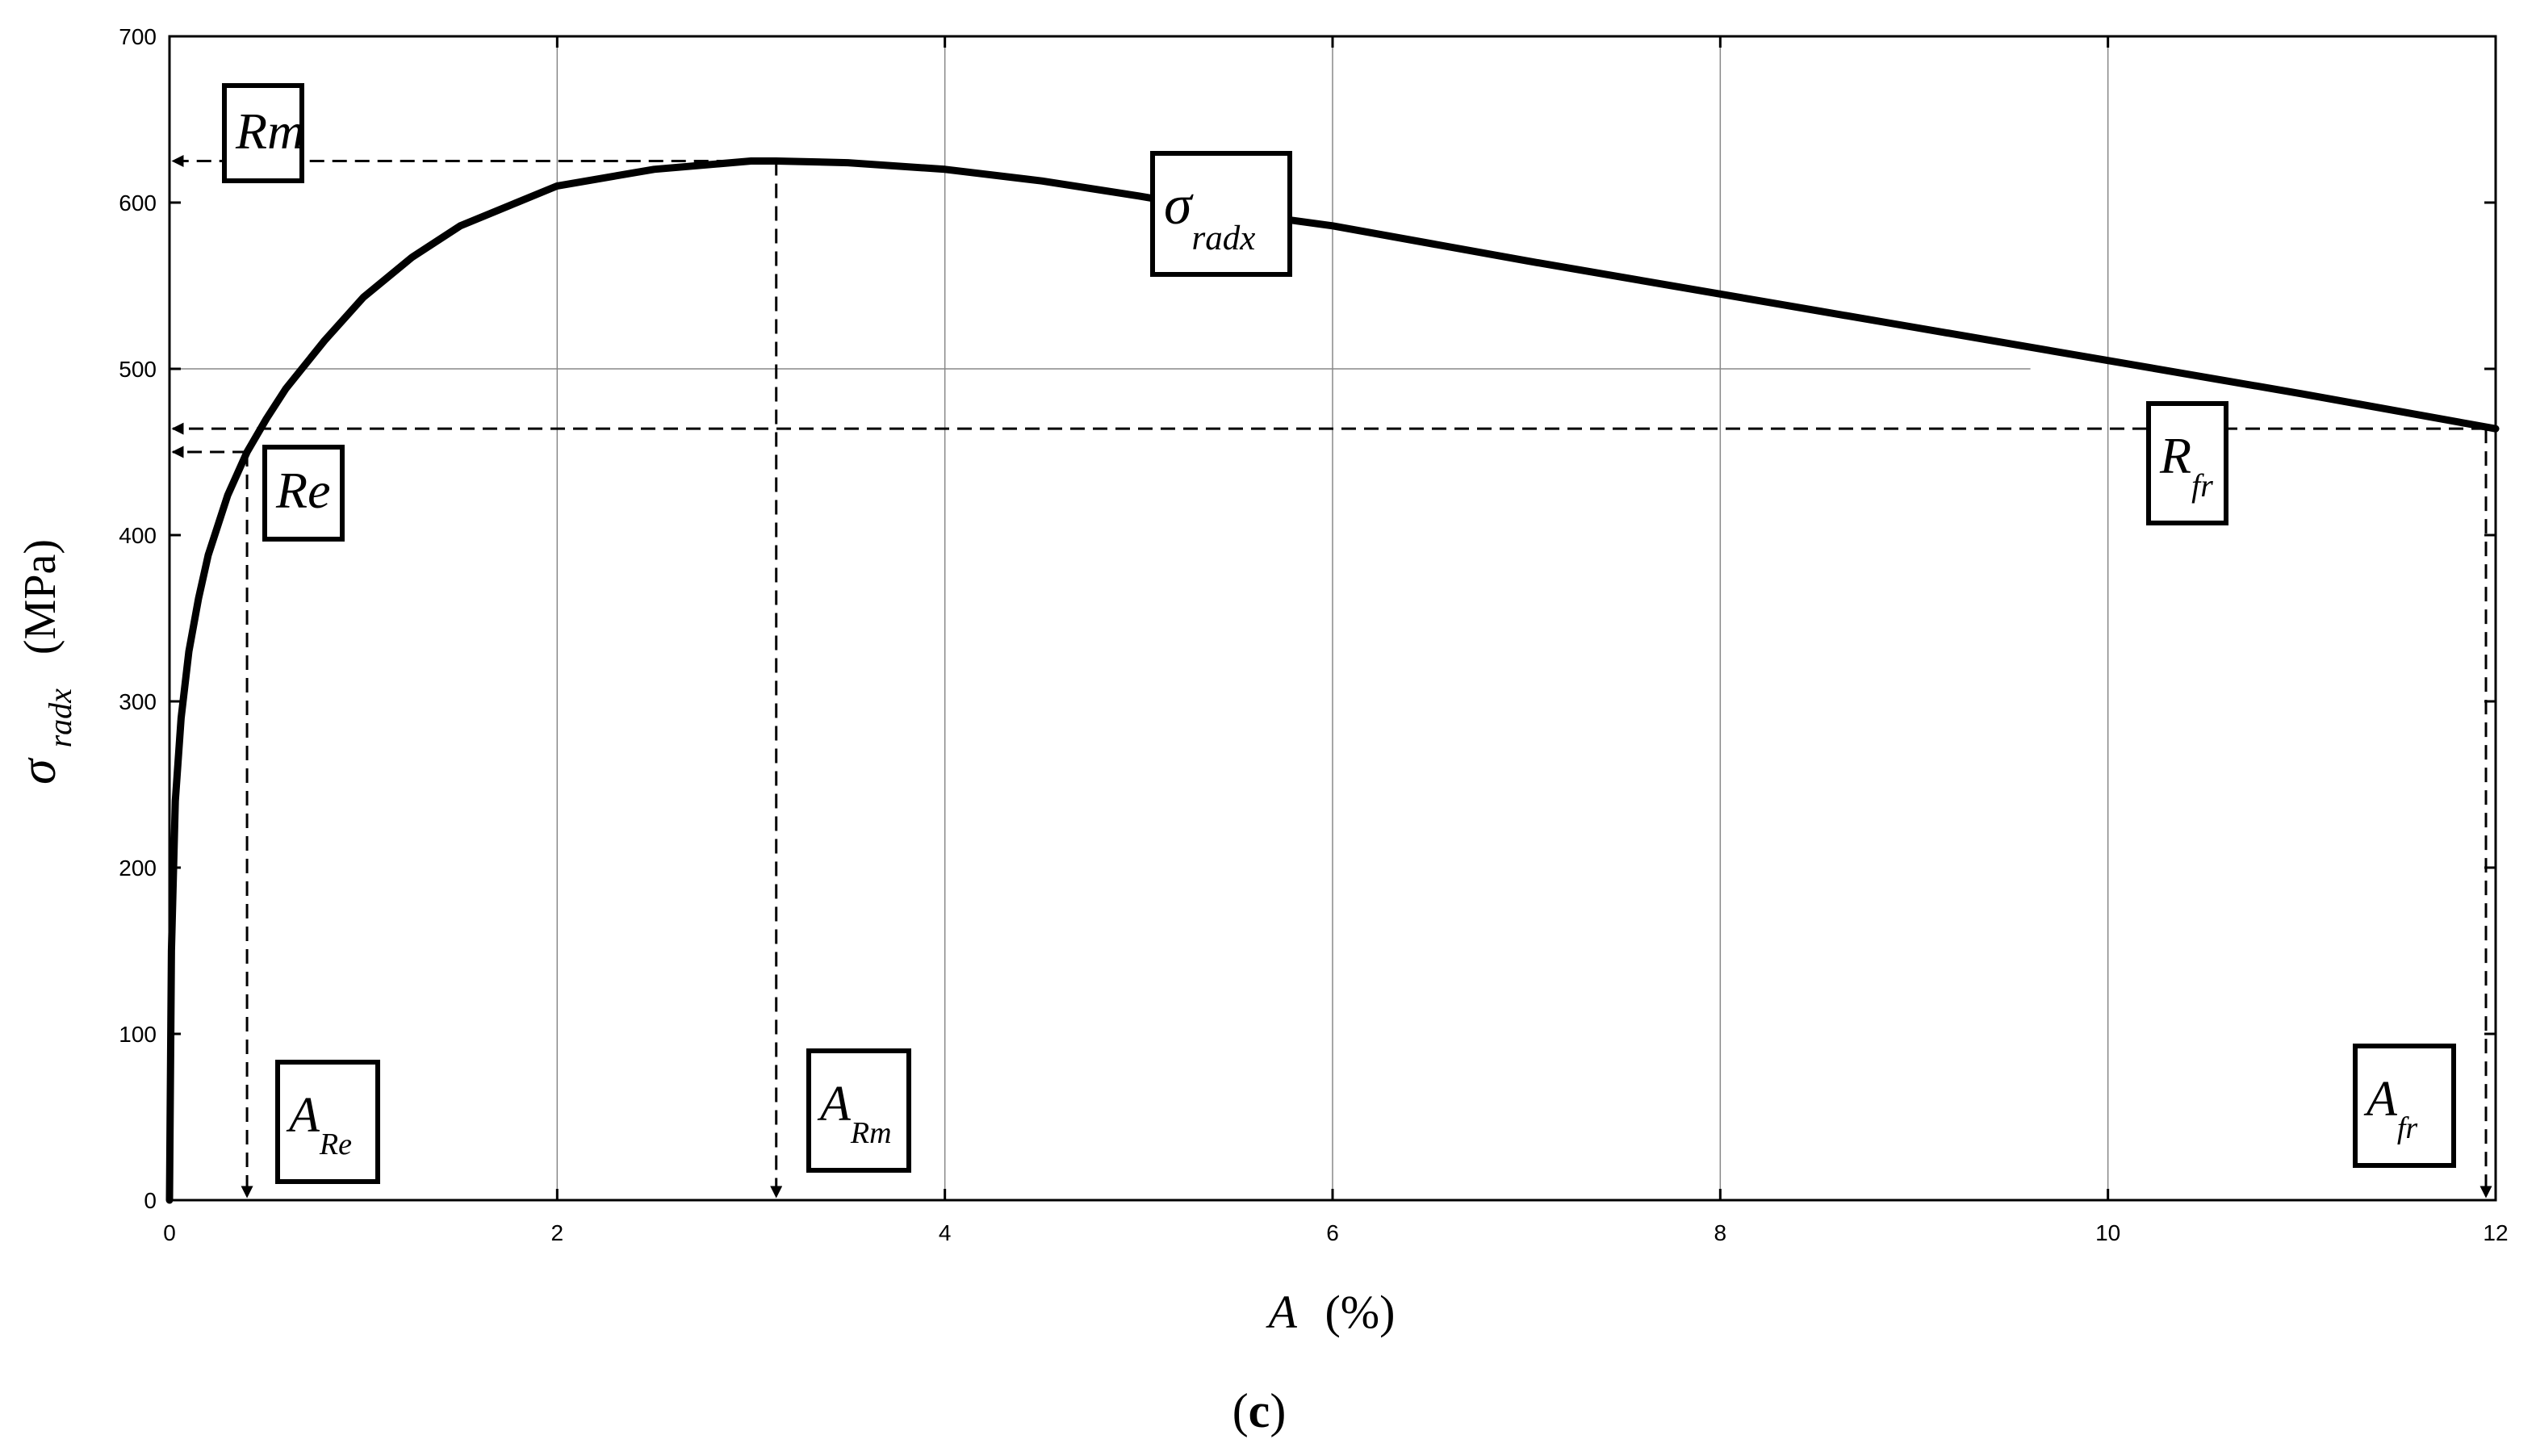 This screenshot has height=1456, width=2536. I want to click on annotation-main: Rm, so click(269, 131).